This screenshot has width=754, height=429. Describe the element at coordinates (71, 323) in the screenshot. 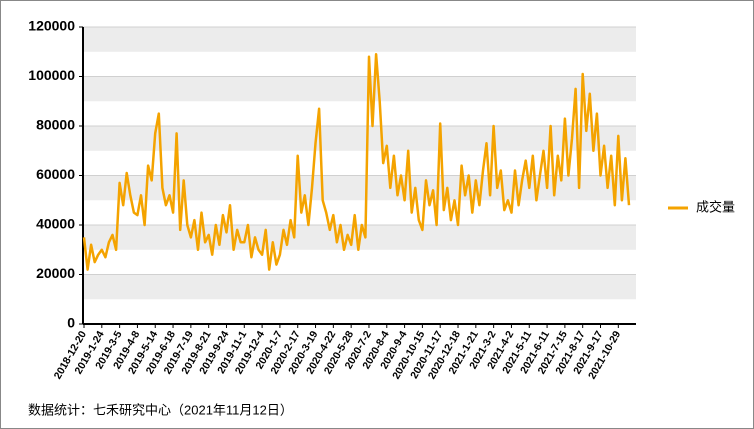

I see `y-tick-label: 0` at that location.